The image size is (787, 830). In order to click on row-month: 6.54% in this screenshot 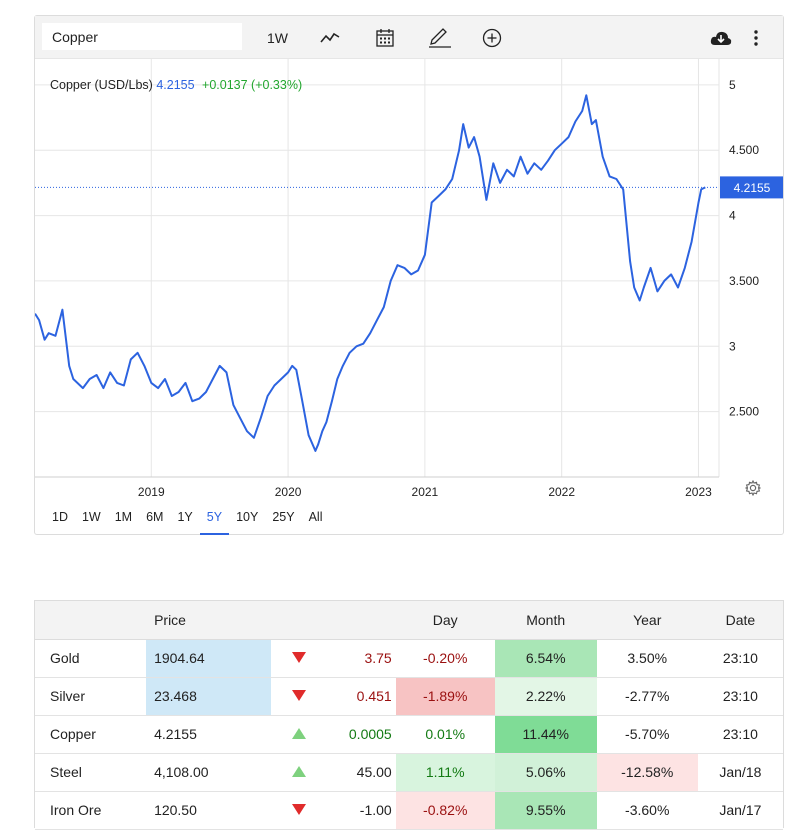, I will do `click(545, 658)`.